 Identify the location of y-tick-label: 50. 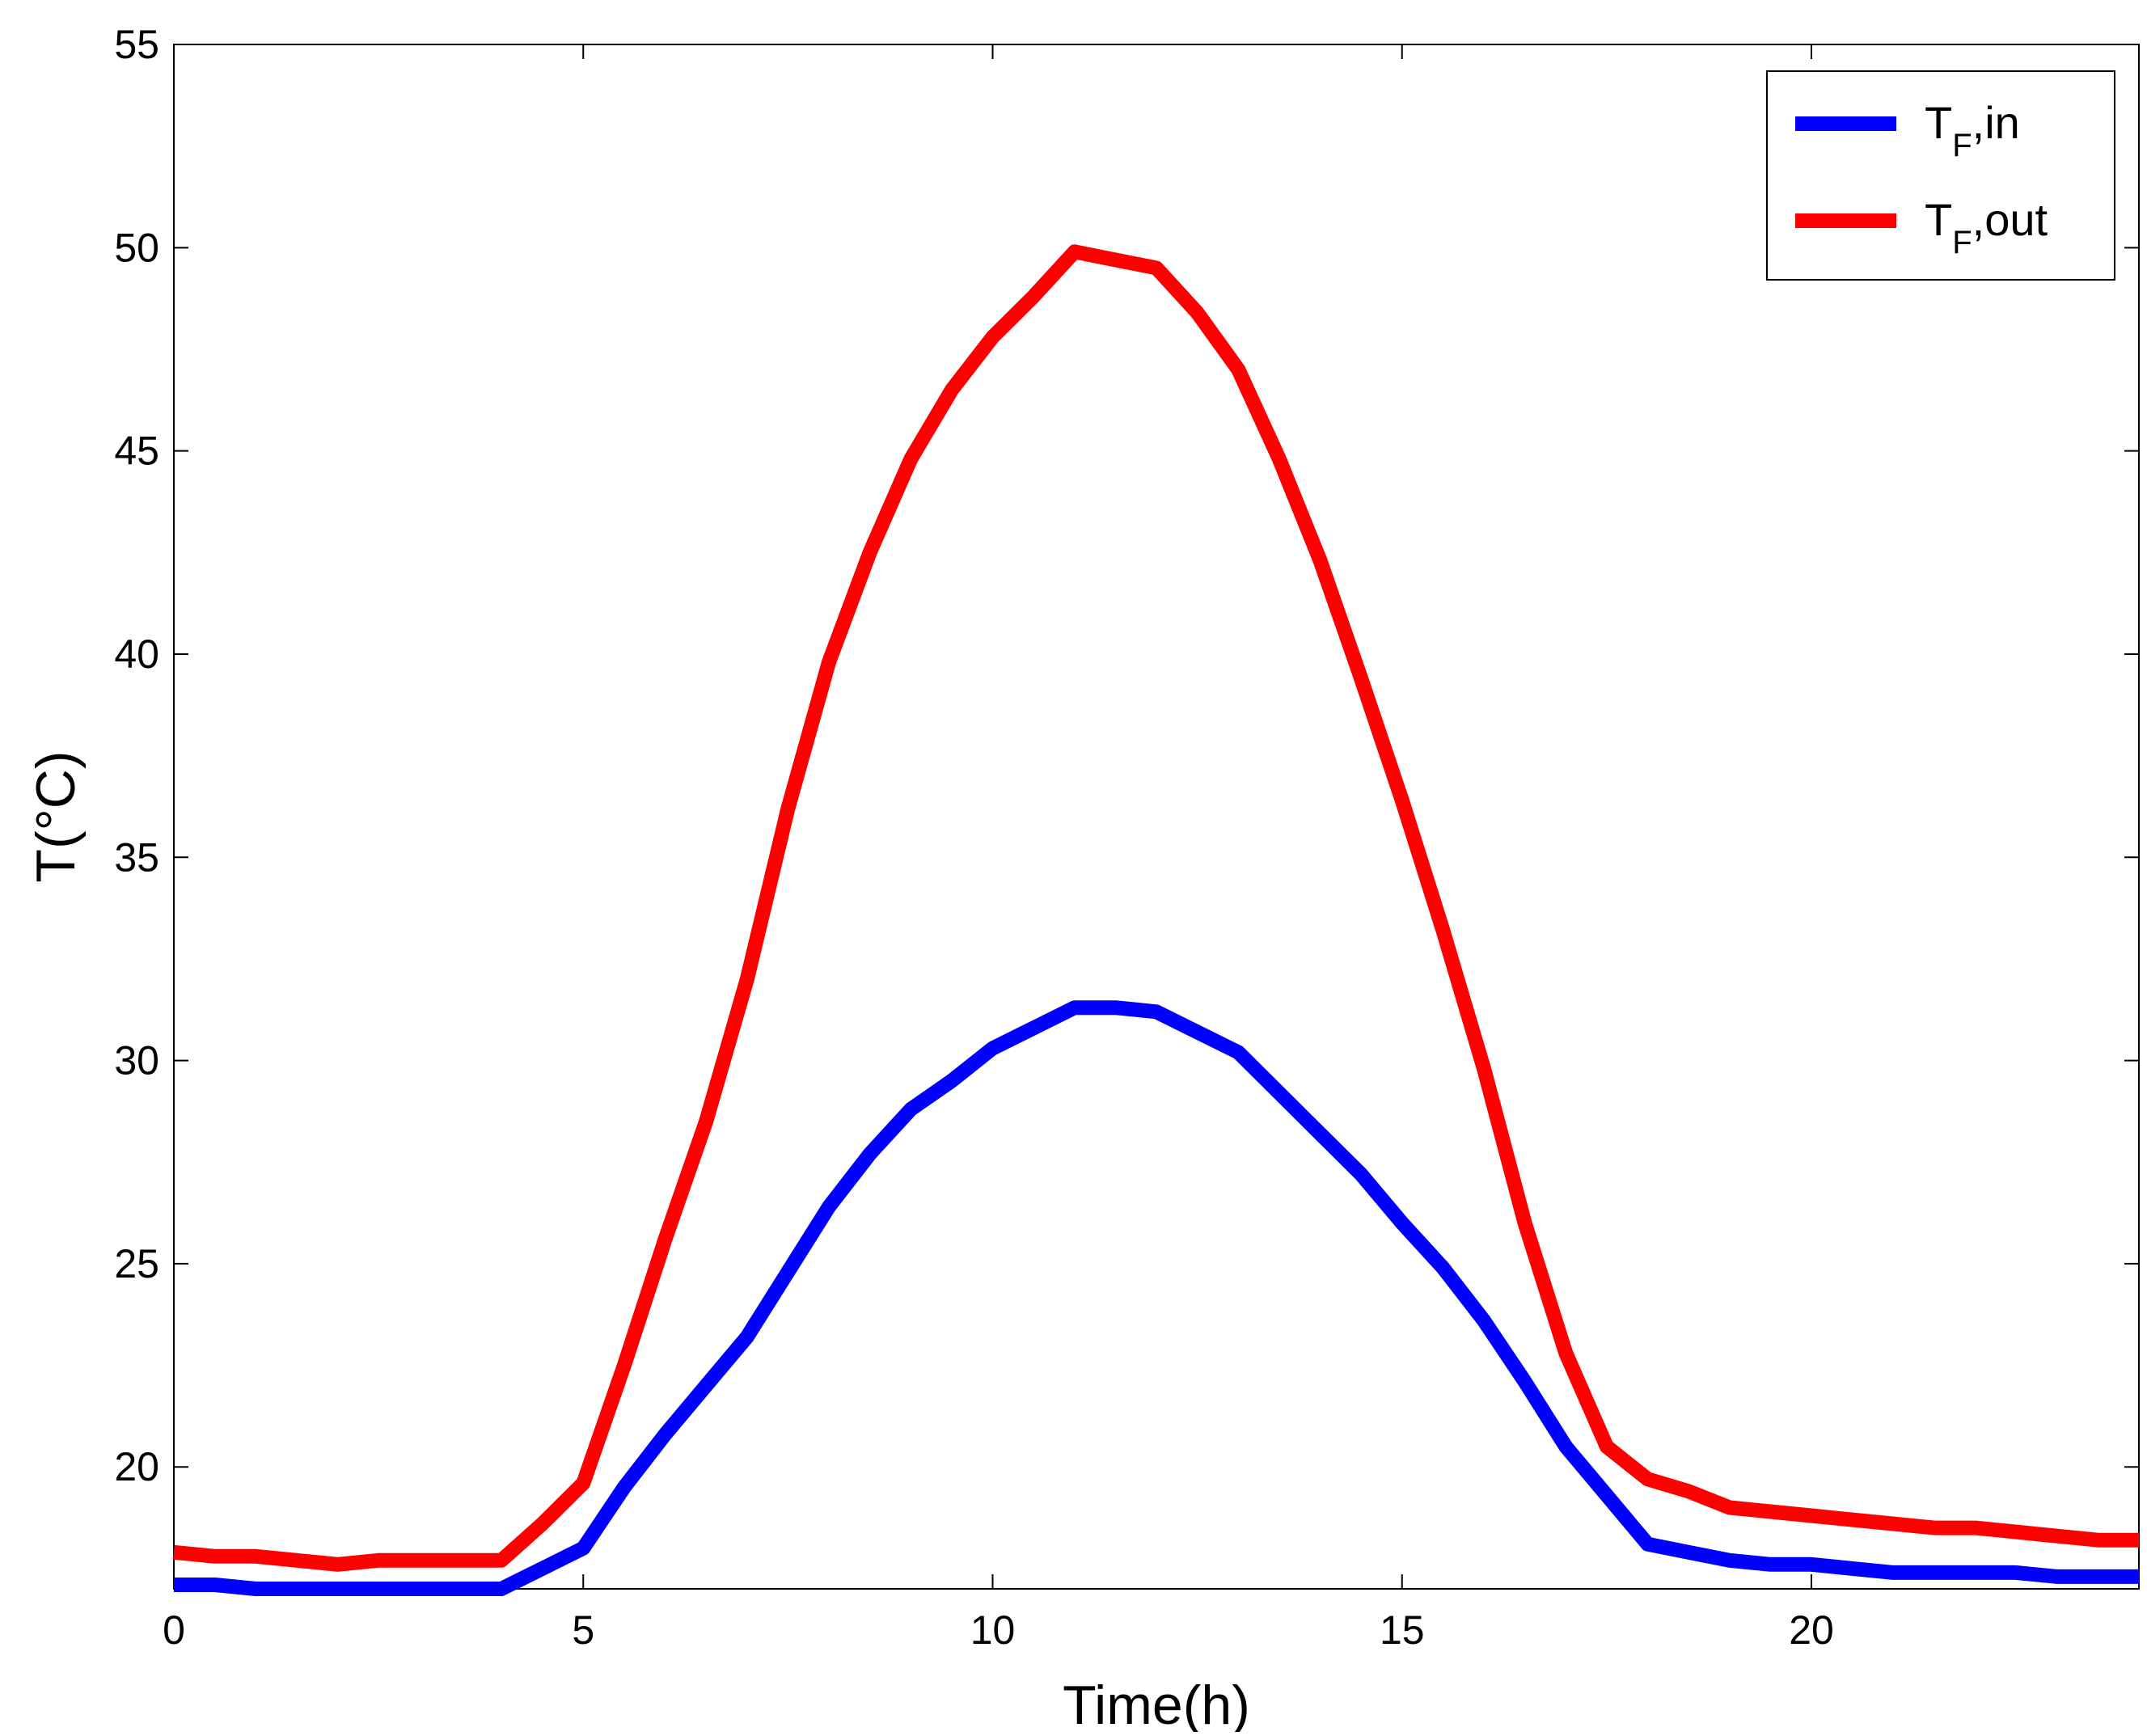
(136, 247).